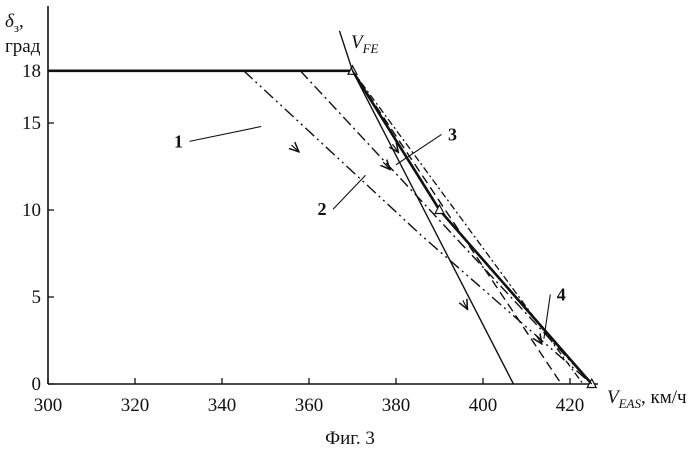 The image size is (700, 462). What do you see at coordinates (23, 46) in the screenshot?
I see `y-axis-unit: град` at bounding box center [23, 46].